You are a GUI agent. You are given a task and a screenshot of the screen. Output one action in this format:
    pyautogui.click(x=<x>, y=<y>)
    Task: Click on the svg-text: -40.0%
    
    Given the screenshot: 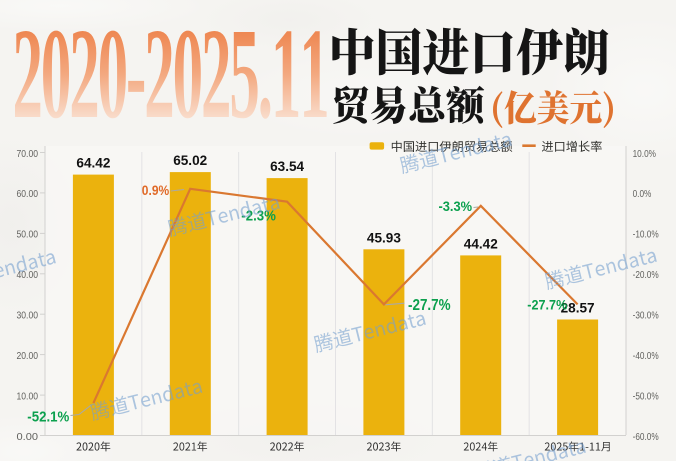 What is the action you would take?
    pyautogui.click(x=646, y=356)
    